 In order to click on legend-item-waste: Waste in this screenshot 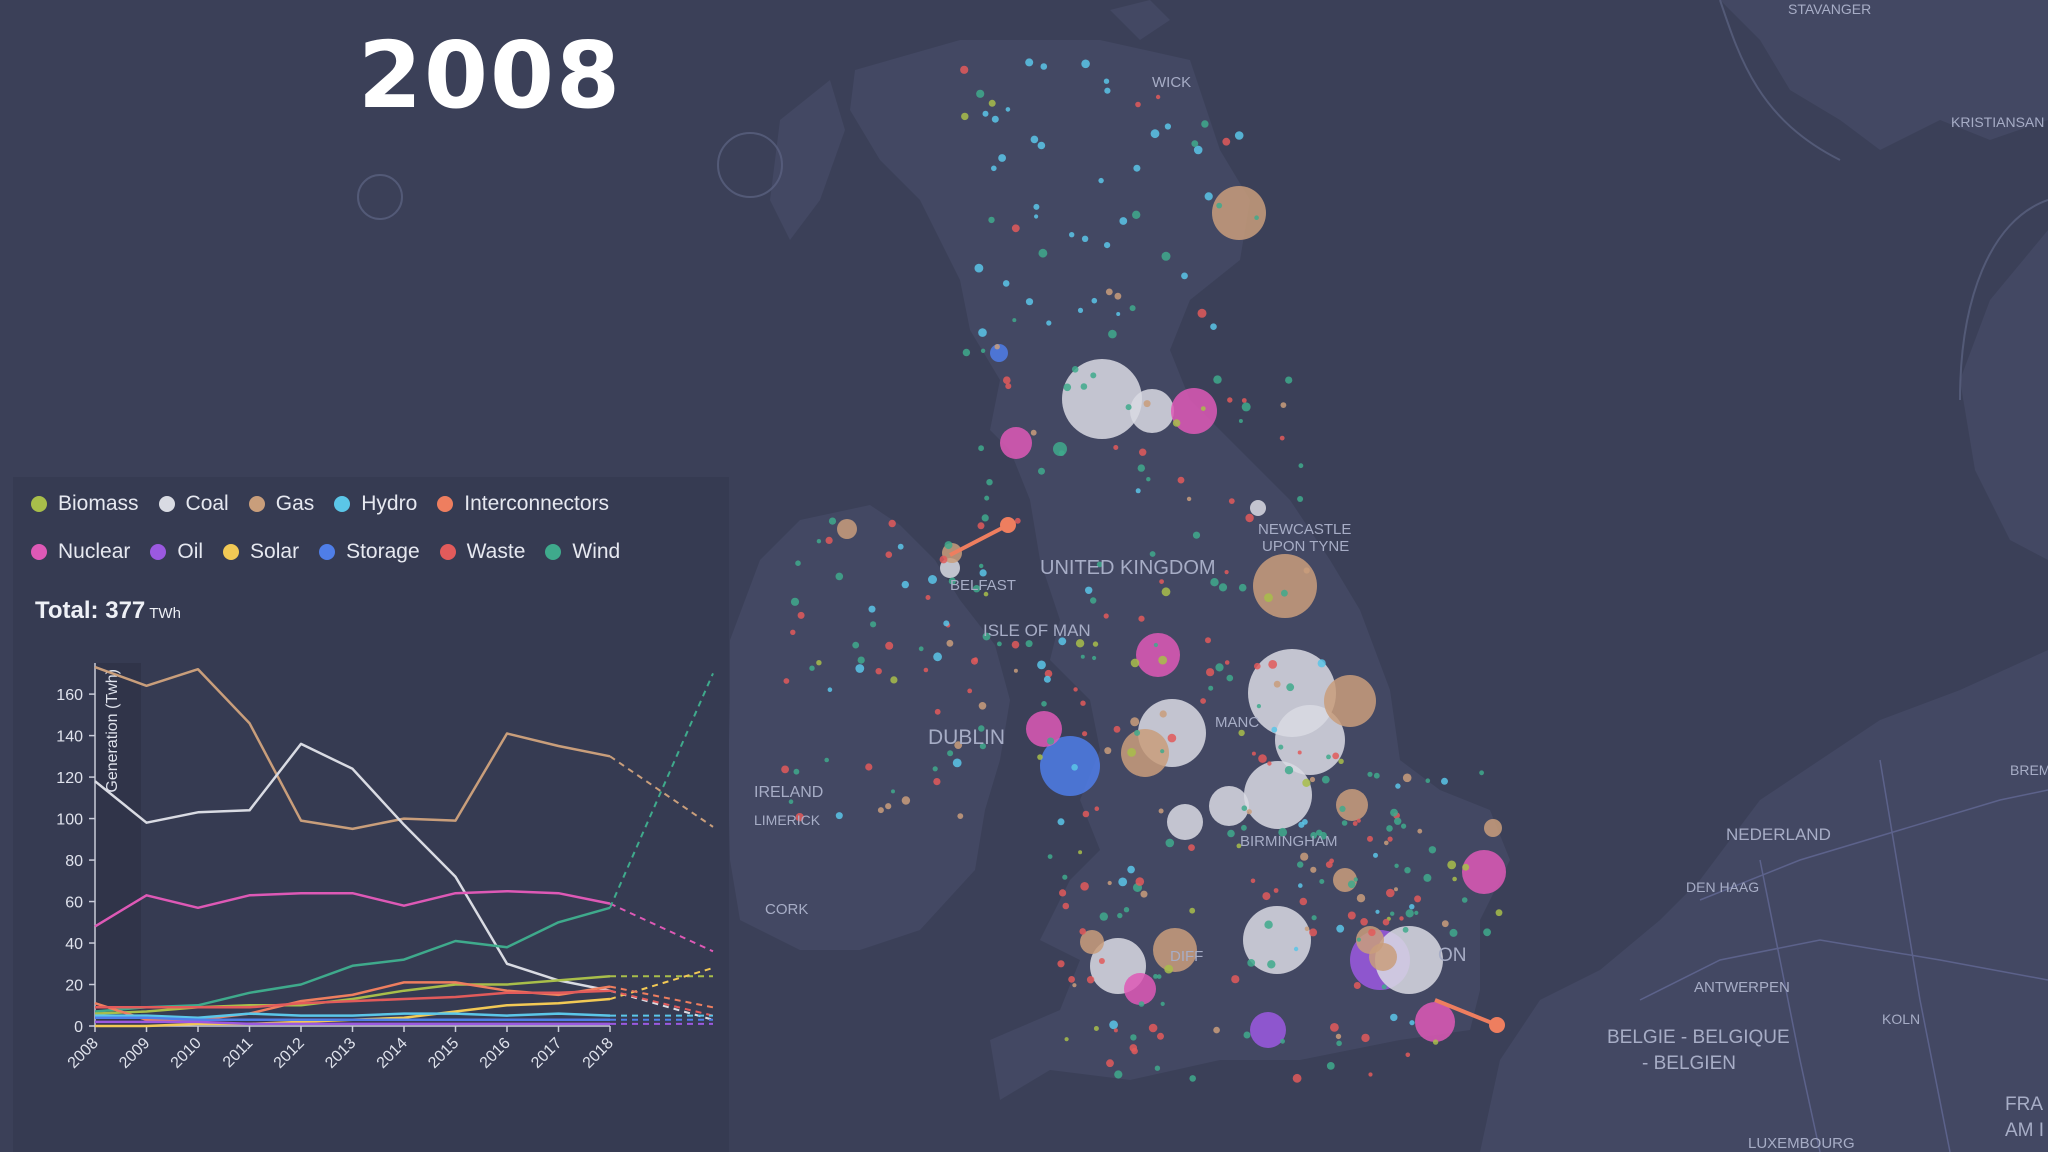, I will do `click(482, 552)`.